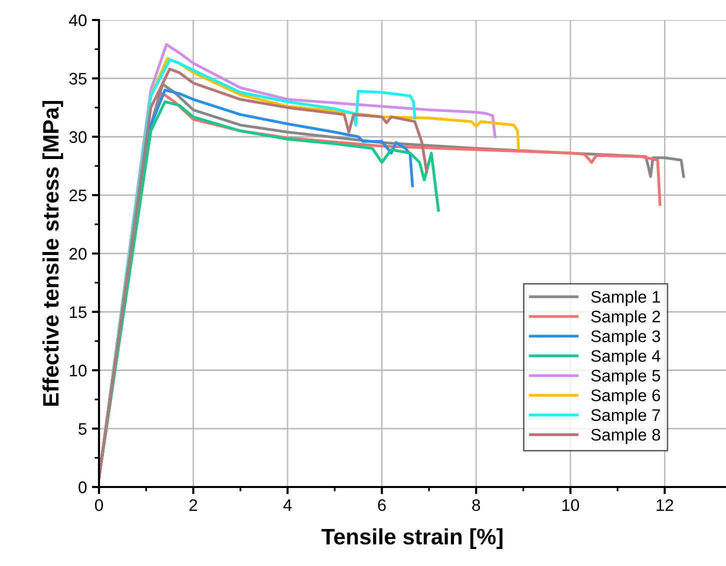 The image size is (726, 566). What do you see at coordinates (53, 253) in the screenshot?
I see `y-axis-title: Effective tensile stress [MPa]` at bounding box center [53, 253].